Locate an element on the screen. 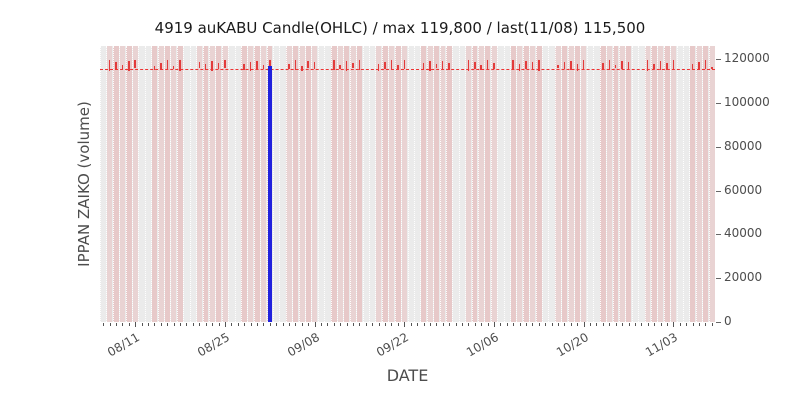 The image size is (800, 400). y-tick-label: 120000 is located at coordinates (747, 58).